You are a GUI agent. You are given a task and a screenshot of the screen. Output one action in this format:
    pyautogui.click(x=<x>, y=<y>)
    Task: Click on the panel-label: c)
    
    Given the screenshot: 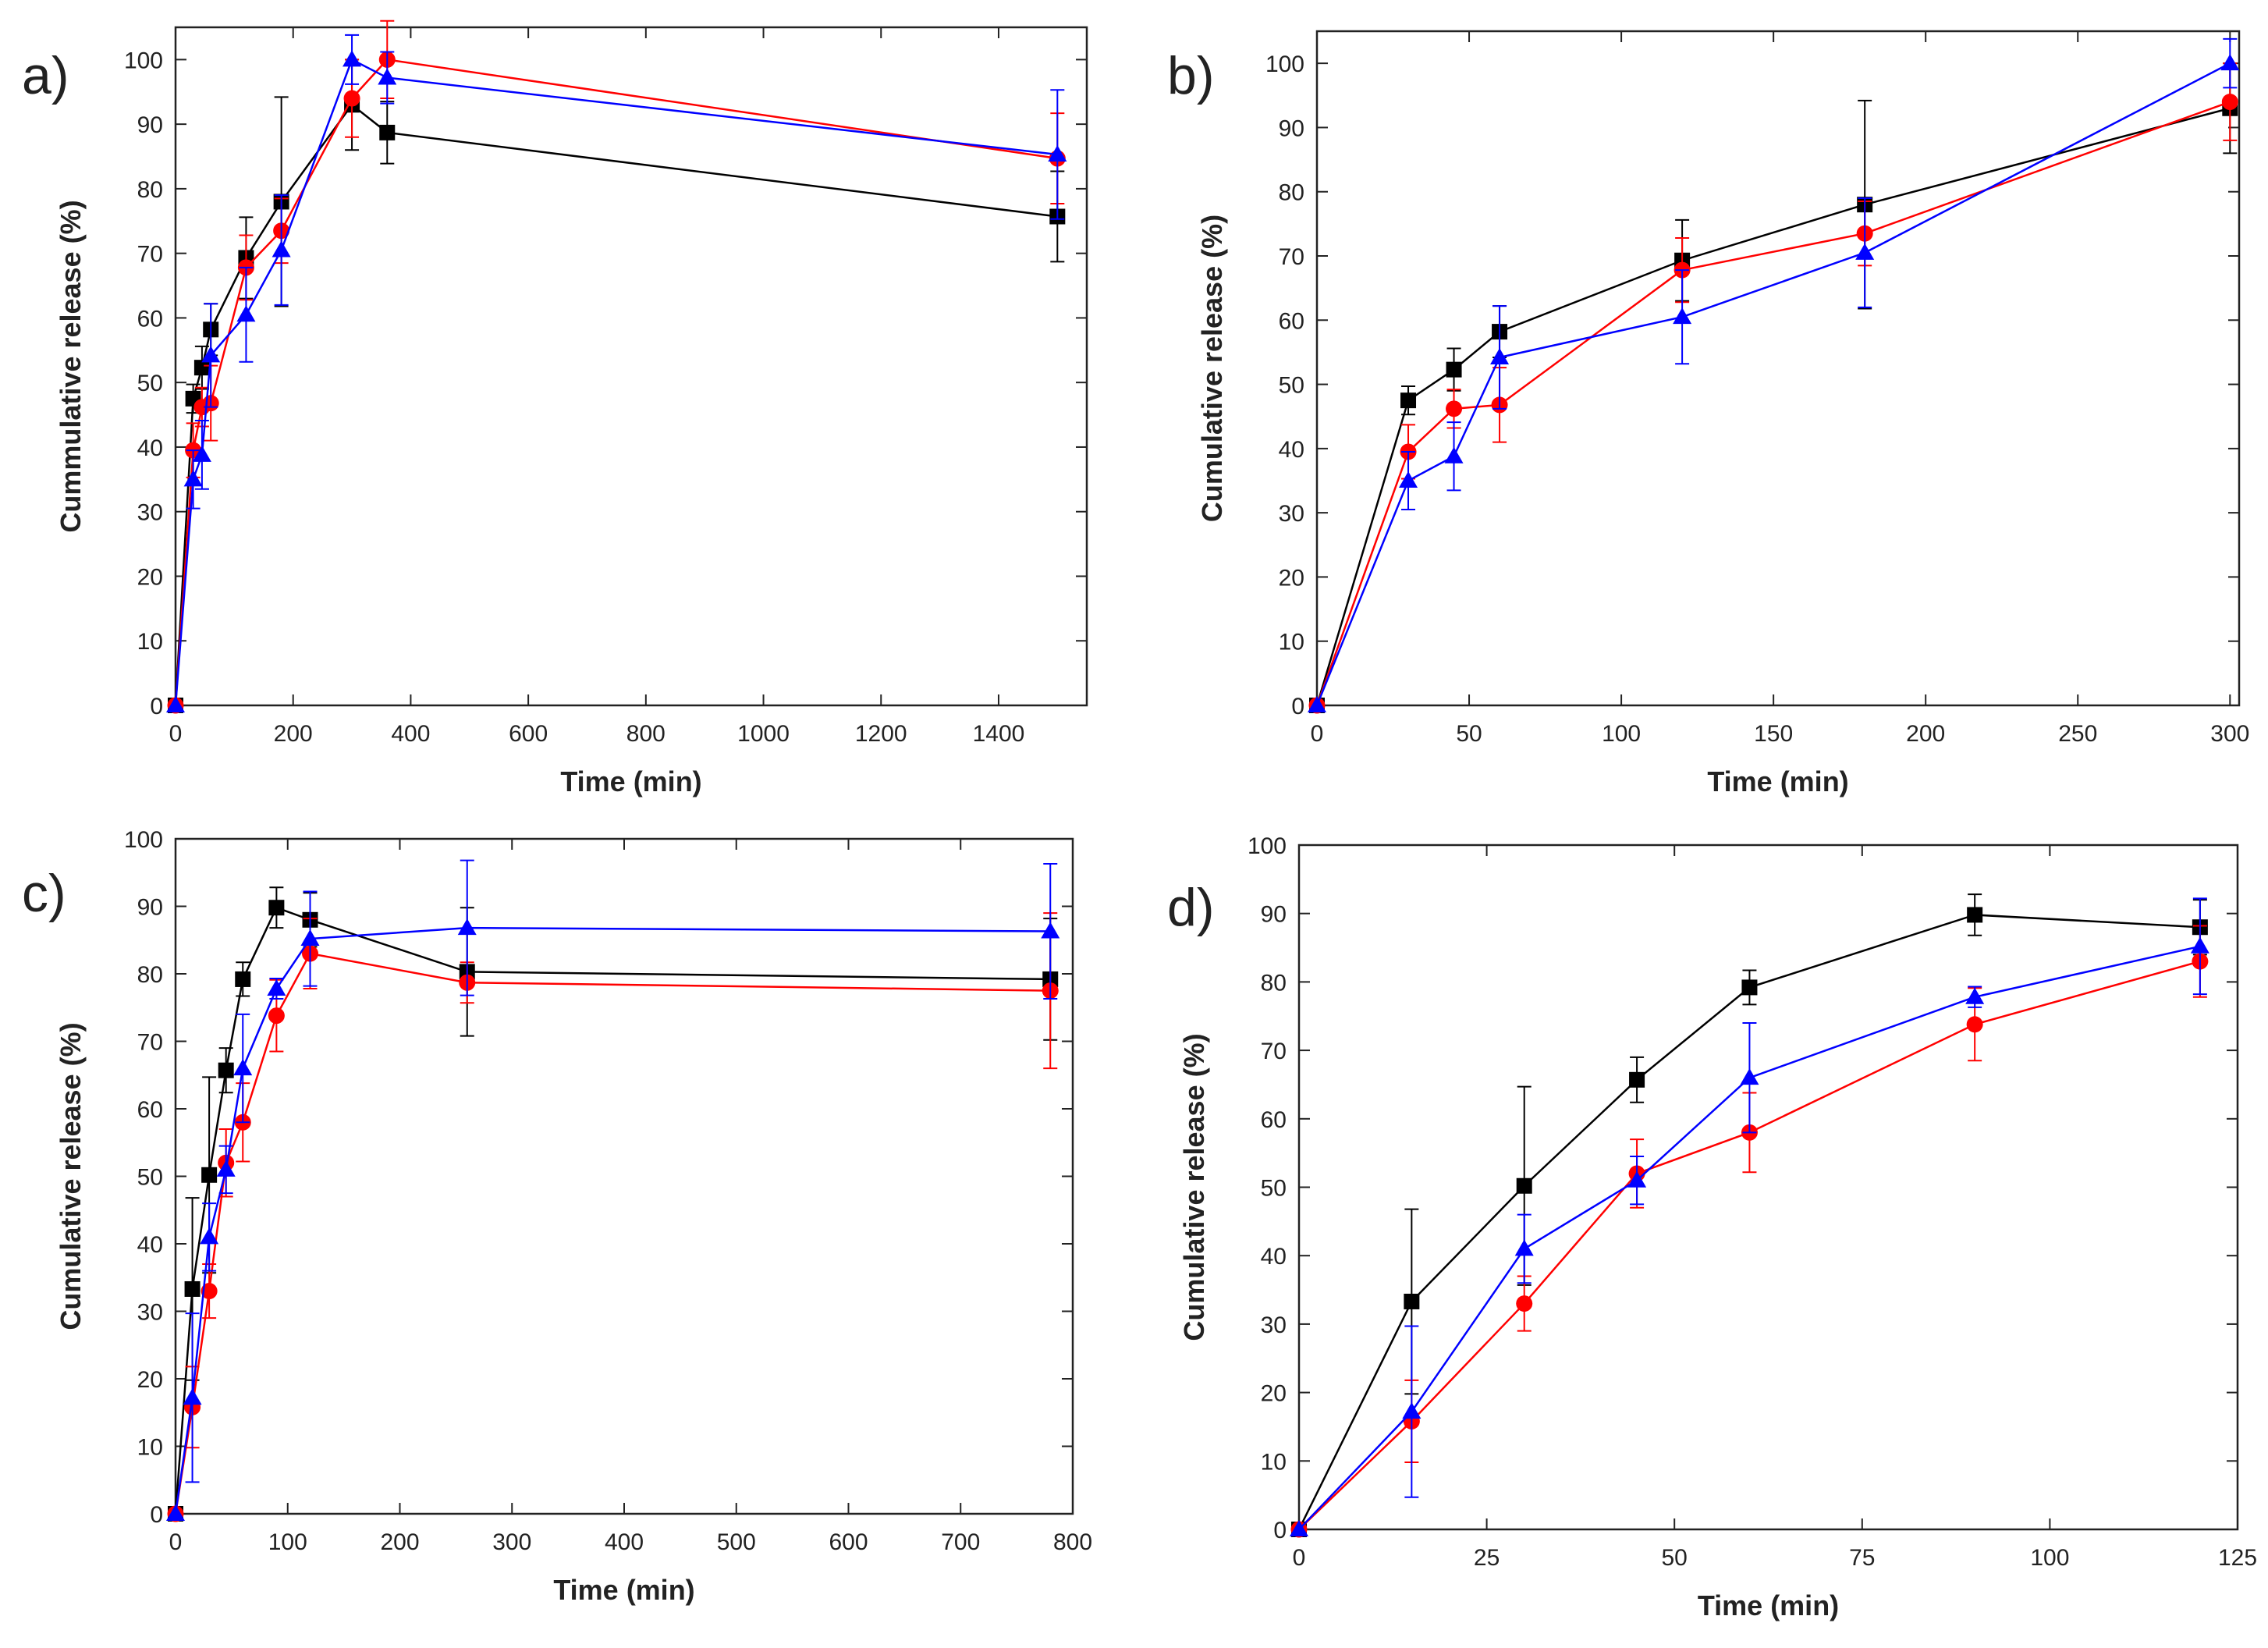 What is the action you would take?
    pyautogui.click(x=44, y=894)
    